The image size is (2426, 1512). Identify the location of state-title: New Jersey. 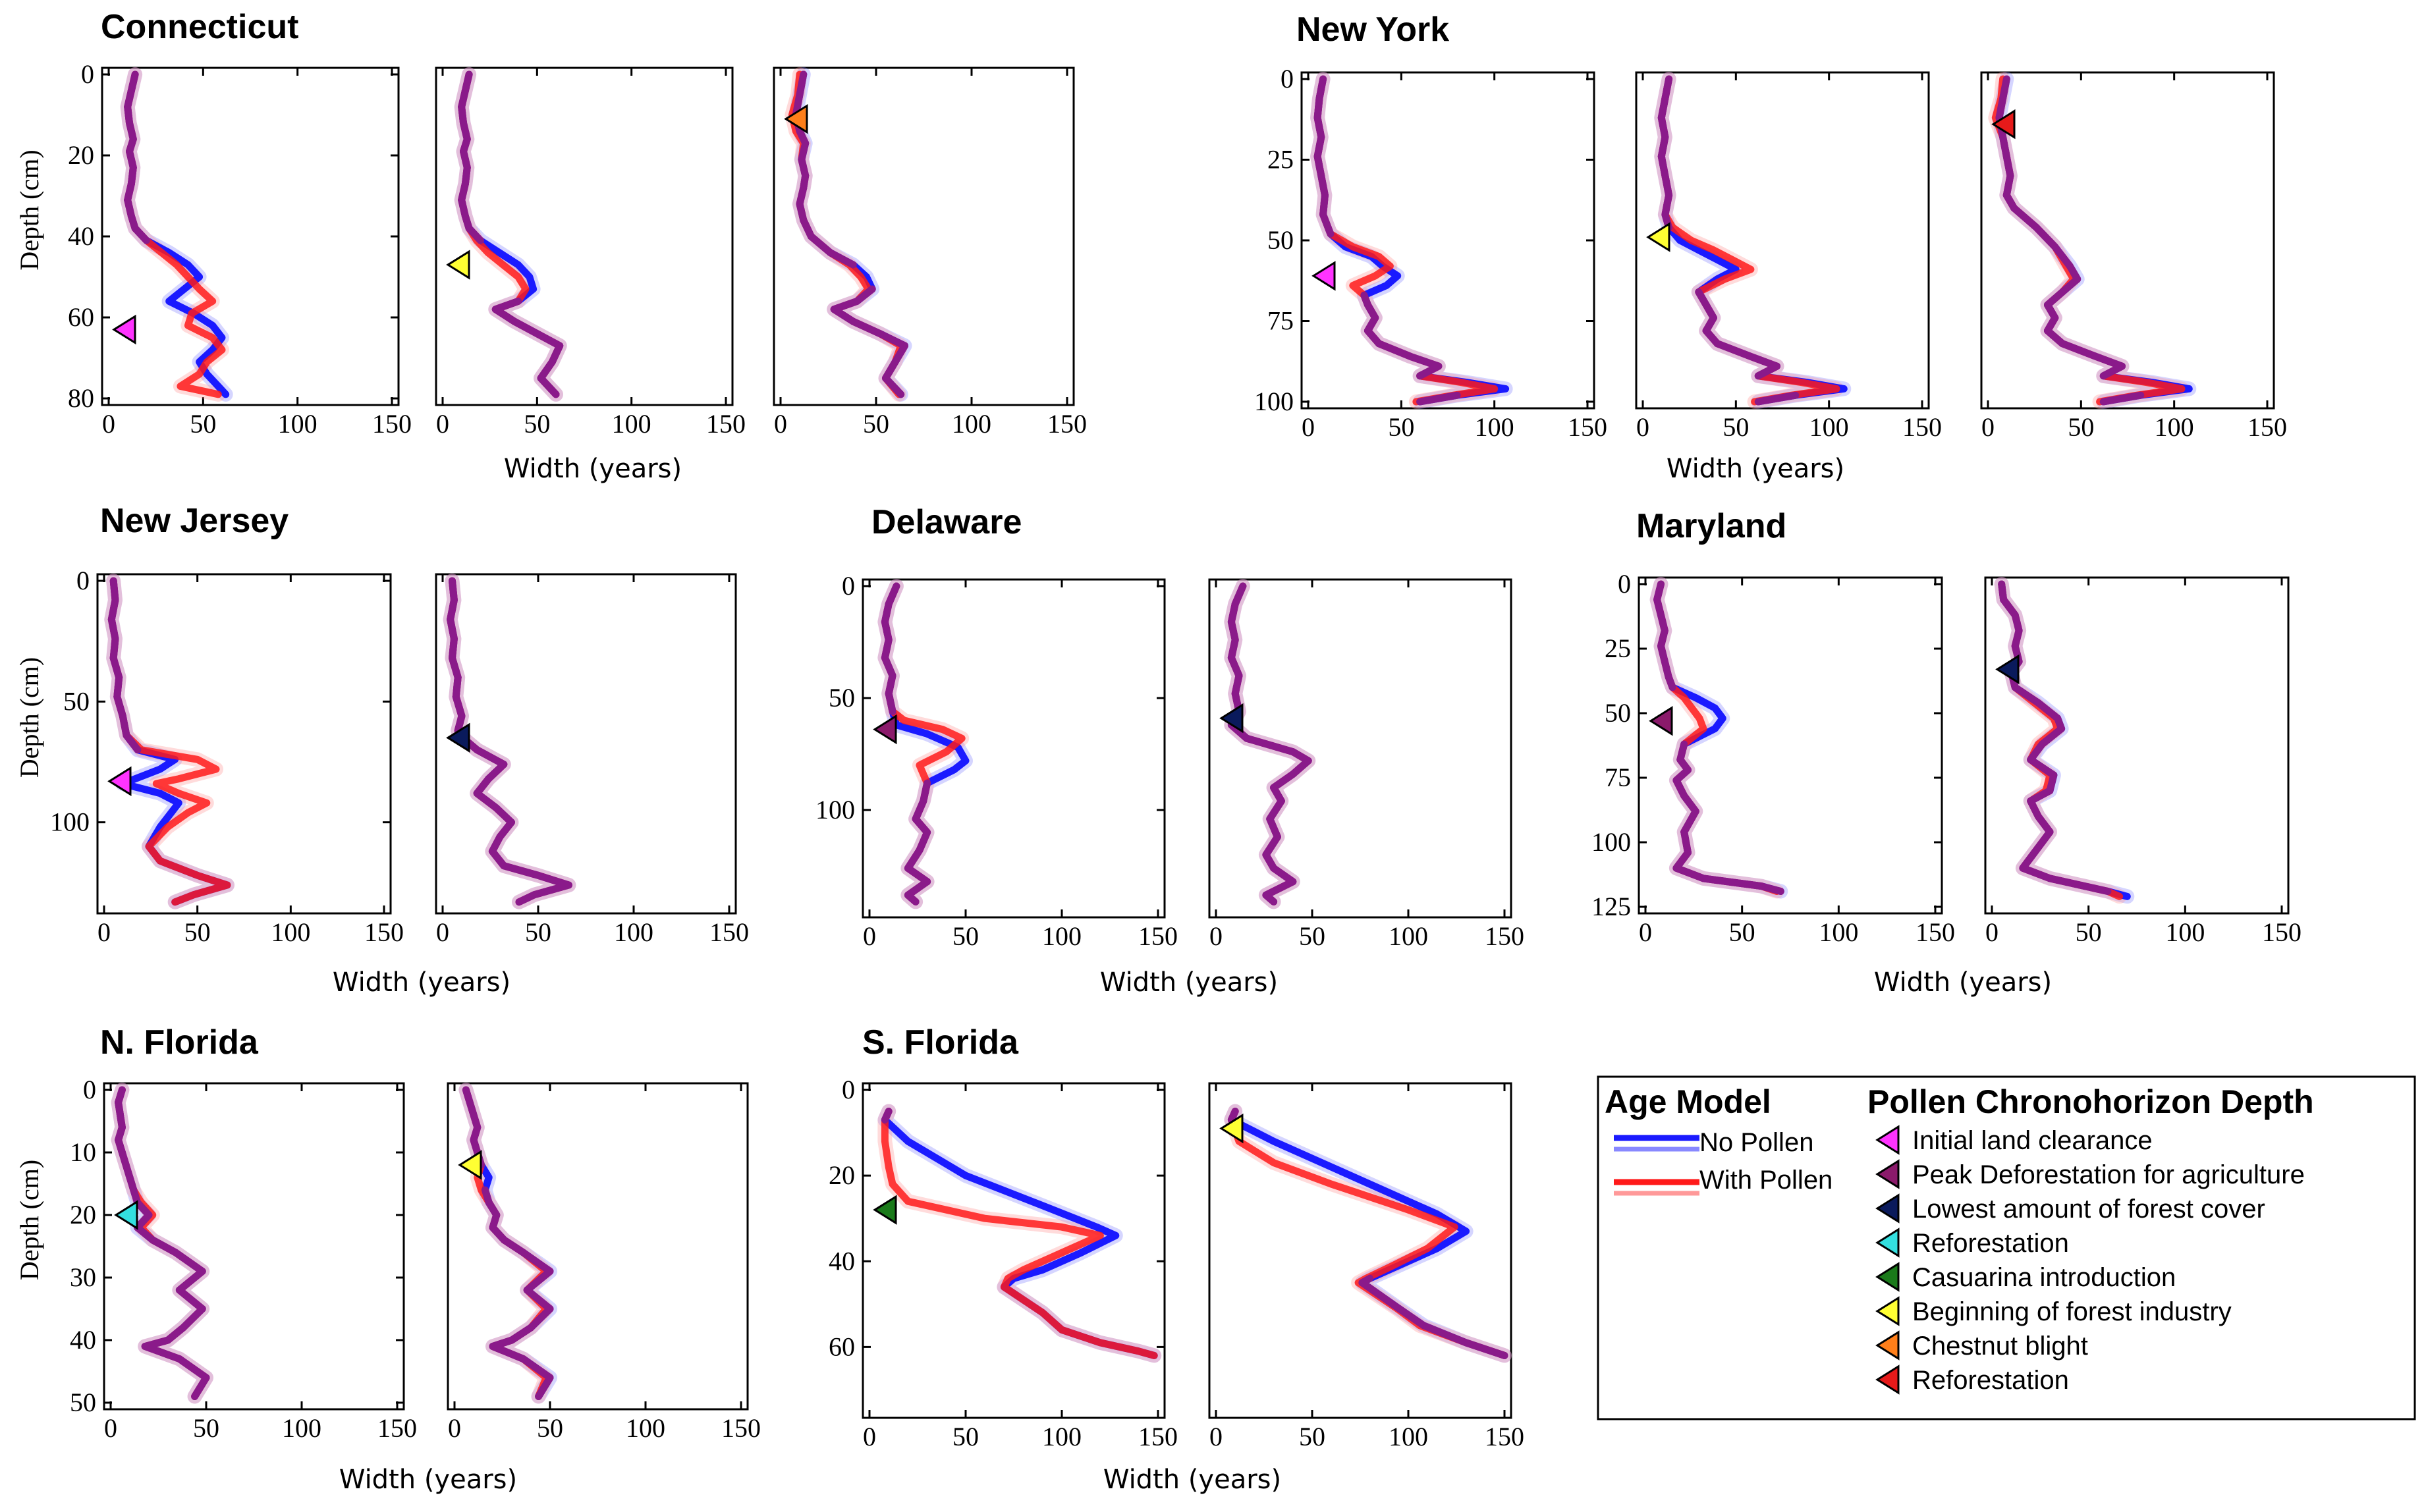
(194, 521).